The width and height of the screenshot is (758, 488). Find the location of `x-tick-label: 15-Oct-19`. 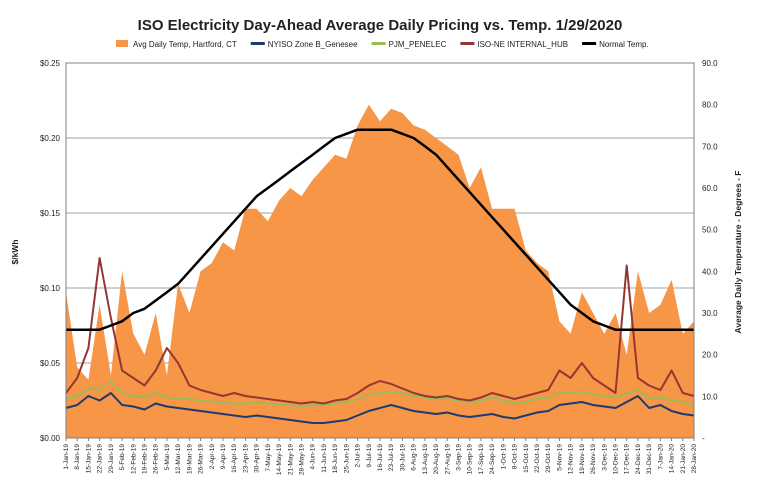

x-tick-label: 15-Oct-19 is located at coordinates (526, 458).